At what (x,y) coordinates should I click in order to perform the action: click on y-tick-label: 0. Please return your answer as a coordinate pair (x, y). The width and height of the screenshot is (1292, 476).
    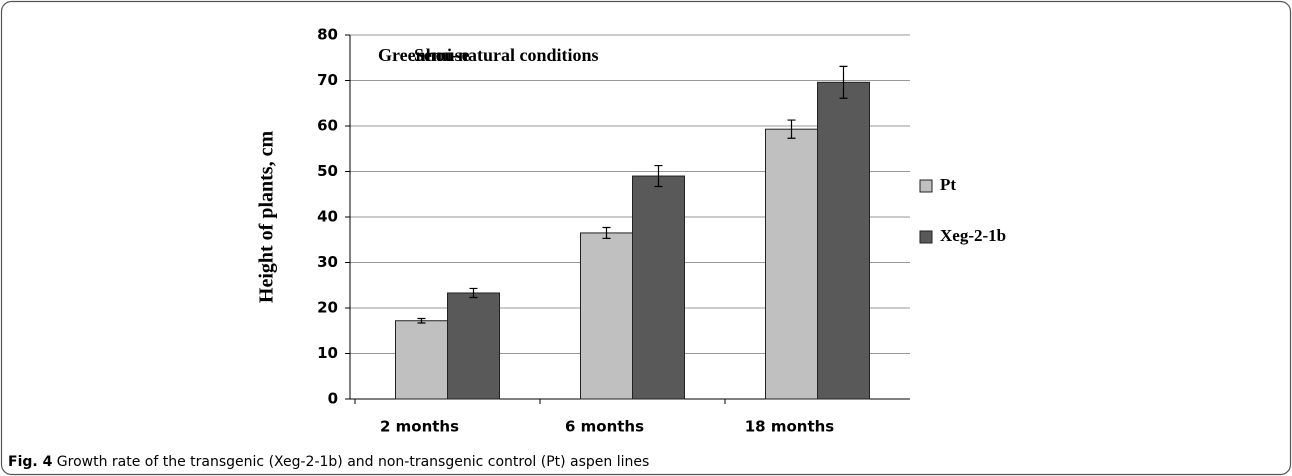
    Looking at the image, I should click on (333, 399).